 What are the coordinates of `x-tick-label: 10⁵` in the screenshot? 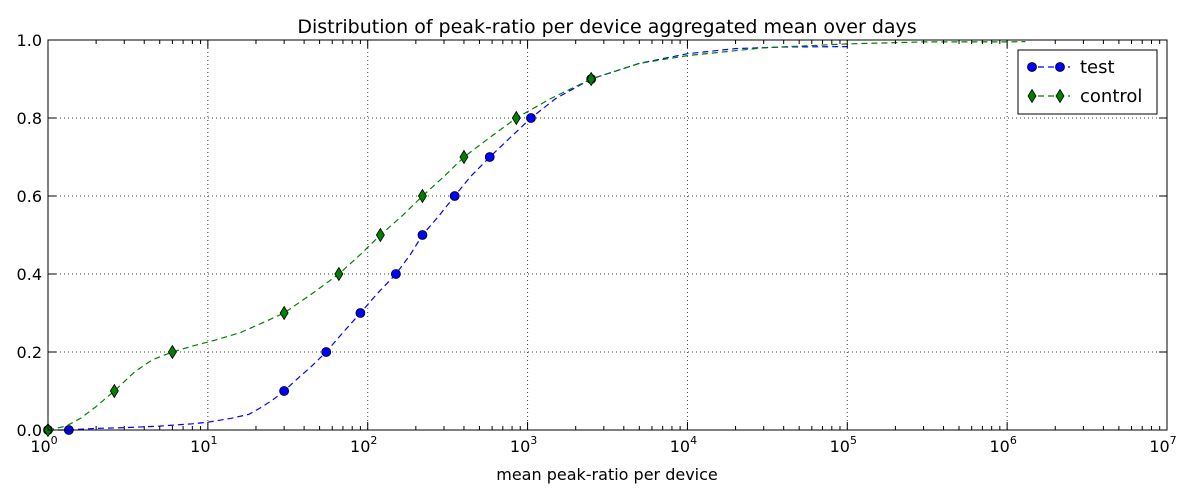 It's located at (843, 445).